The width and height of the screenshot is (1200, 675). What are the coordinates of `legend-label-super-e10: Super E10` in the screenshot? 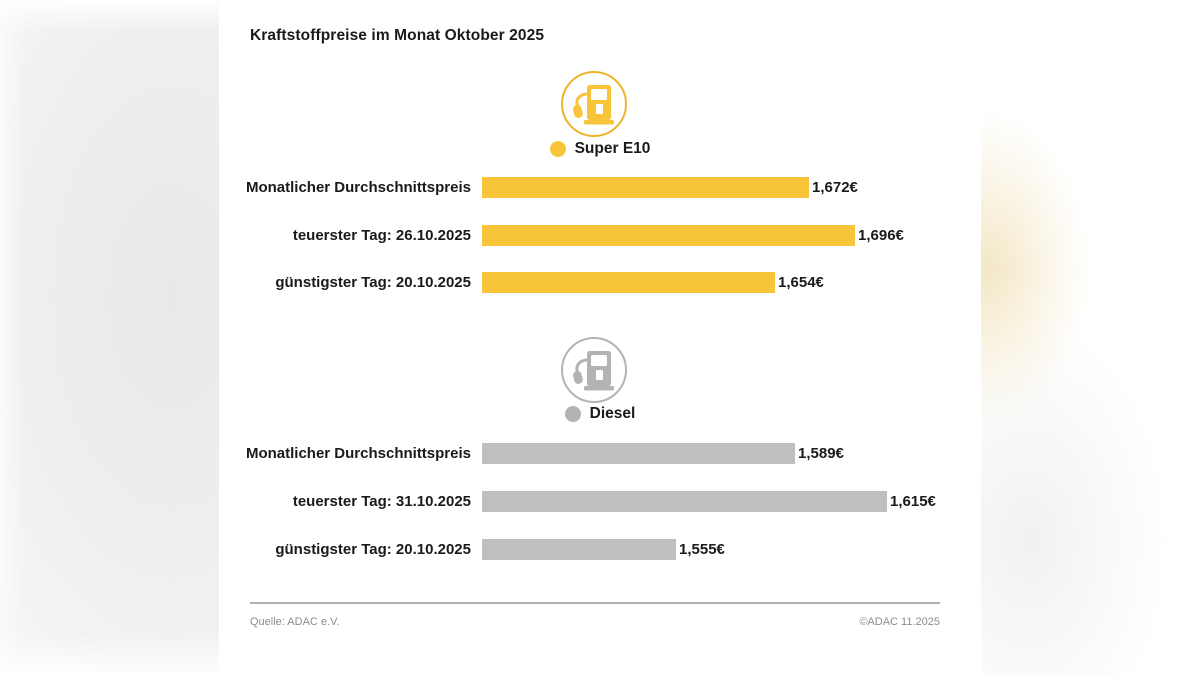 It's located at (612, 148).